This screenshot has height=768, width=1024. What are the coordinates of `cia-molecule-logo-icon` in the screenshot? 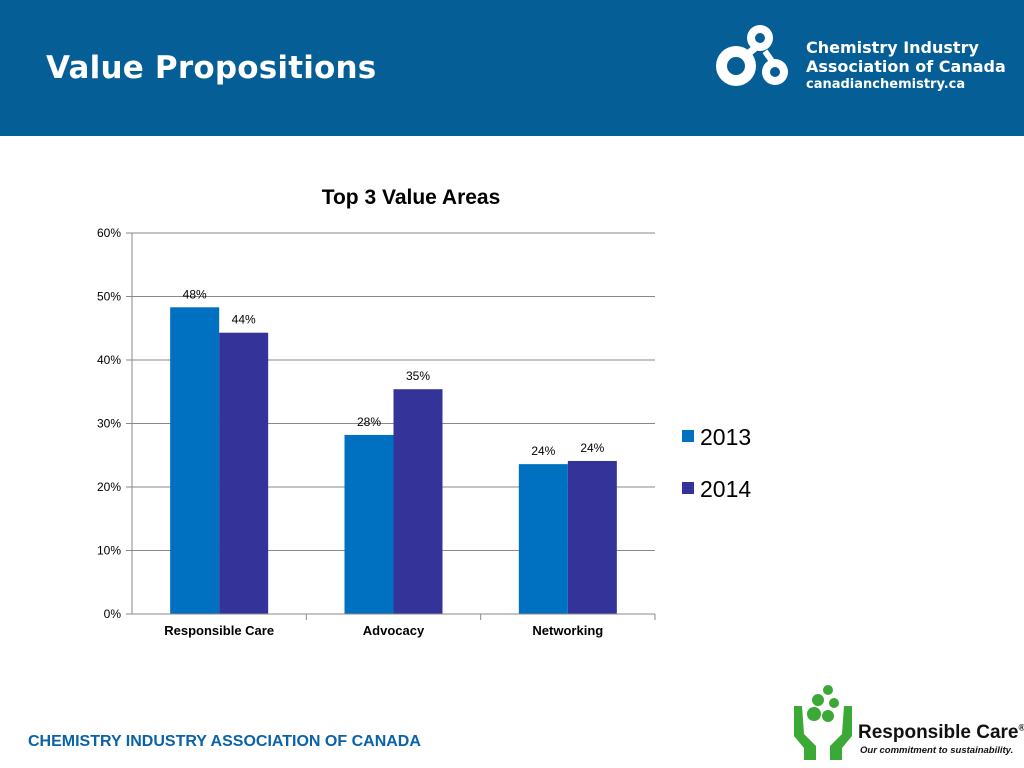 It's located at (752, 55).